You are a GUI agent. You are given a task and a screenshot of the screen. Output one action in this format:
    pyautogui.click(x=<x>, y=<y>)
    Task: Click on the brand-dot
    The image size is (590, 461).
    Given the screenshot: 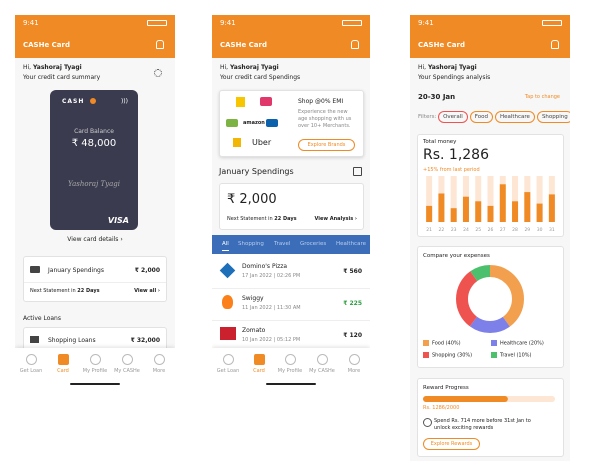 What is the action you would take?
    pyautogui.click(x=93, y=101)
    